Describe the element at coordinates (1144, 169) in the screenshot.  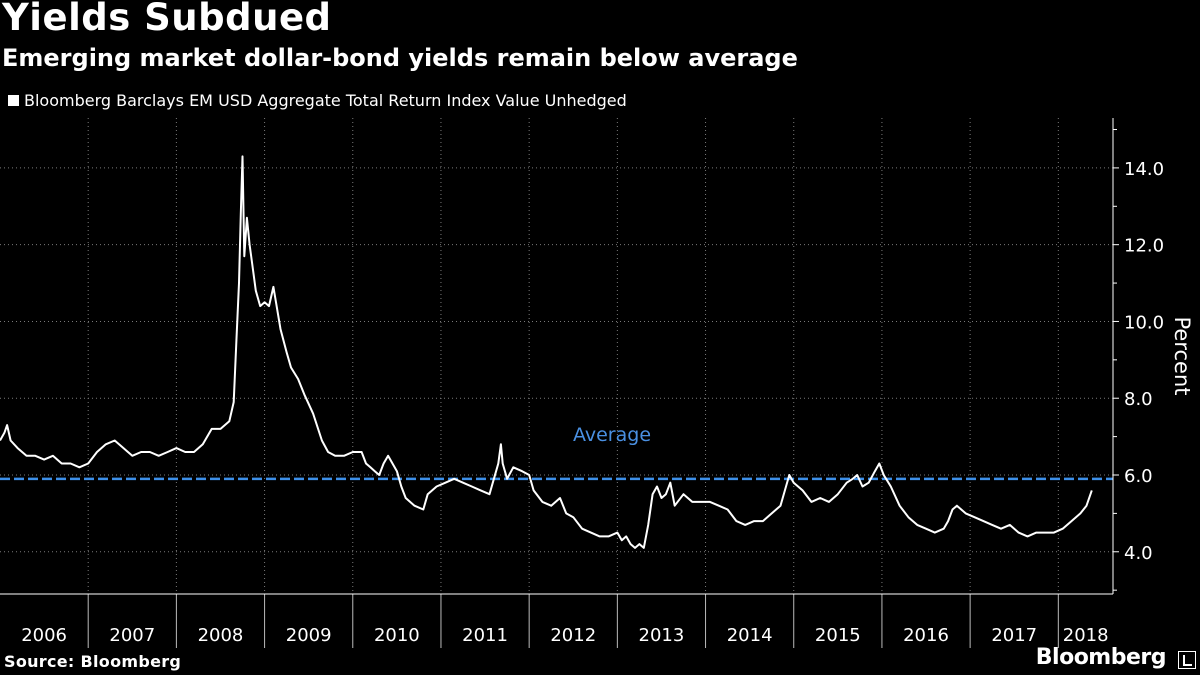
I see `y-tick-label: 14.0` at that location.